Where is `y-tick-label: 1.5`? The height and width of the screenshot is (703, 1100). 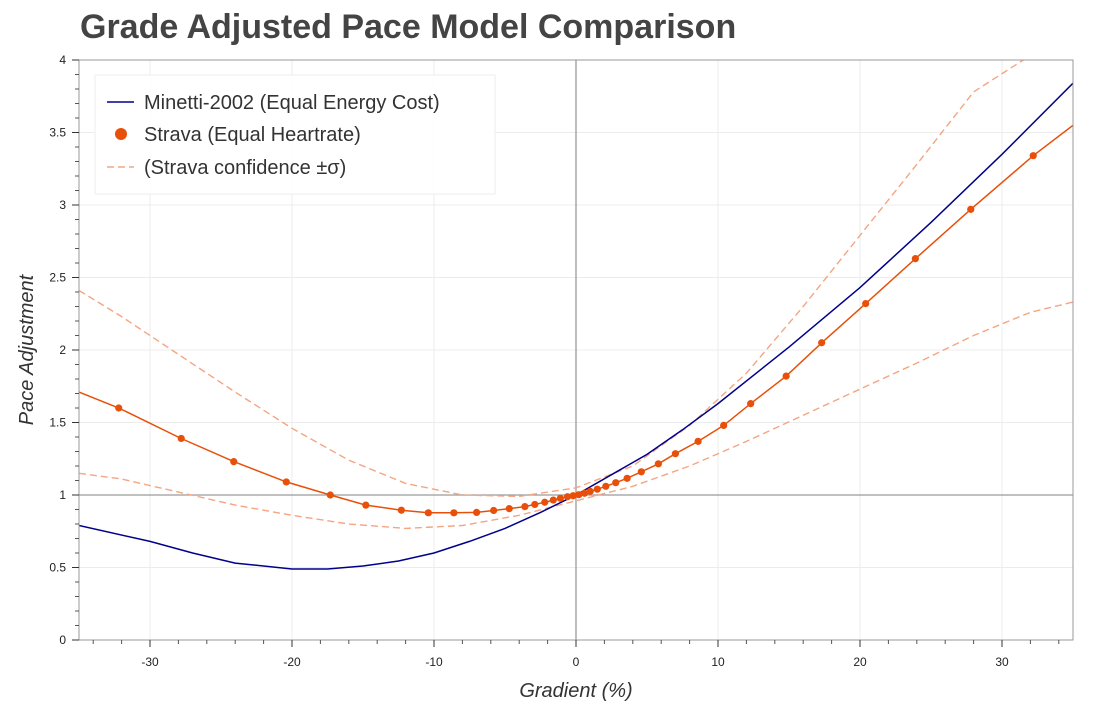 y-tick-label: 1.5 is located at coordinates (57, 423).